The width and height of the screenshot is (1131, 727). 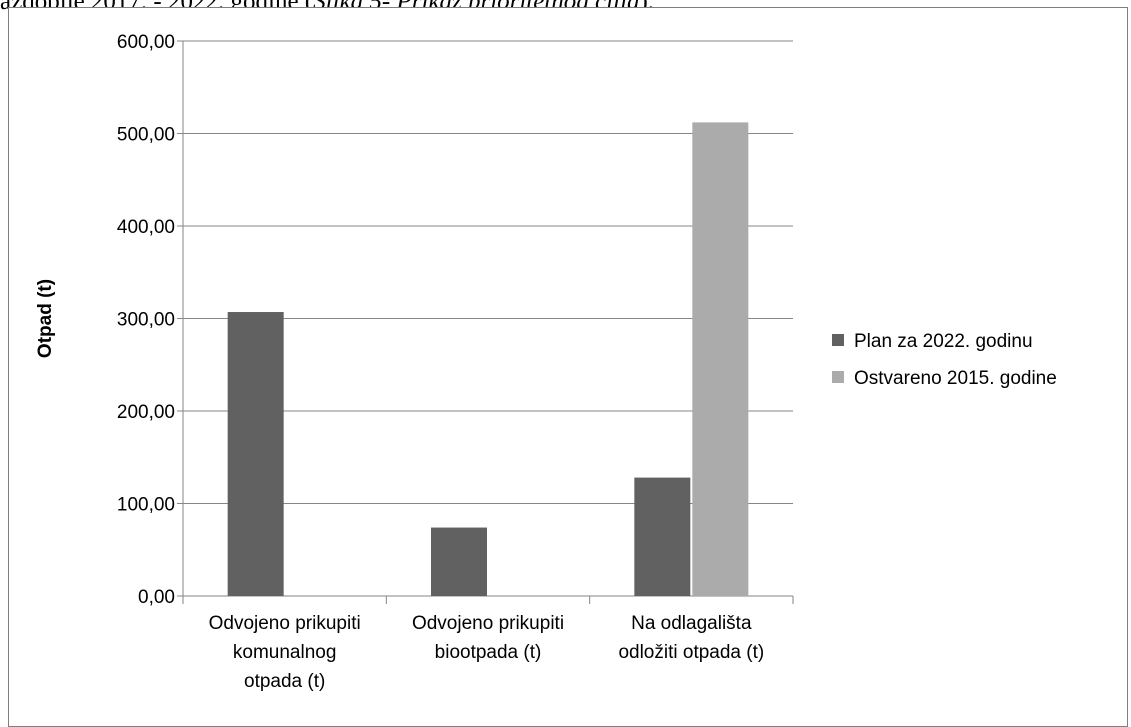 What do you see at coordinates (146, 135) in the screenshot?
I see `y-tick-label: 500,00` at bounding box center [146, 135].